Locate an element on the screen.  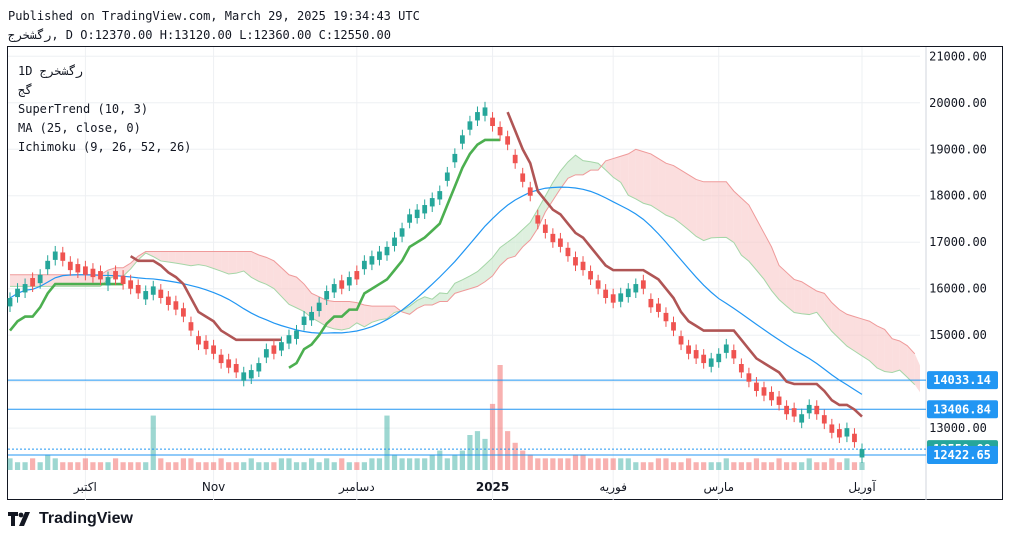
legend-supertrend: SuperTrend (10, 3) is located at coordinates (83, 109).